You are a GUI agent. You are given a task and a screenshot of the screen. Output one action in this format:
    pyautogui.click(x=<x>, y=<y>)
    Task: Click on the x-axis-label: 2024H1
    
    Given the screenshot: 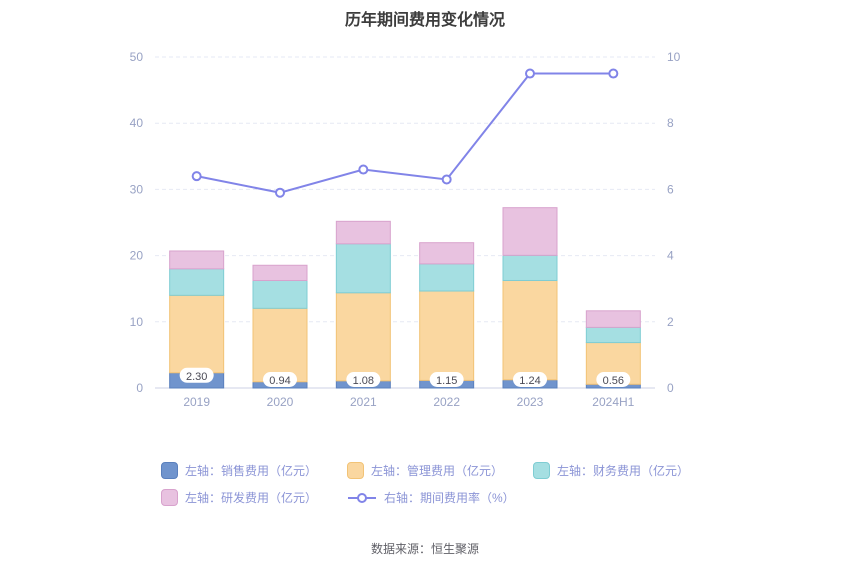 What is the action you would take?
    pyautogui.click(x=613, y=402)
    